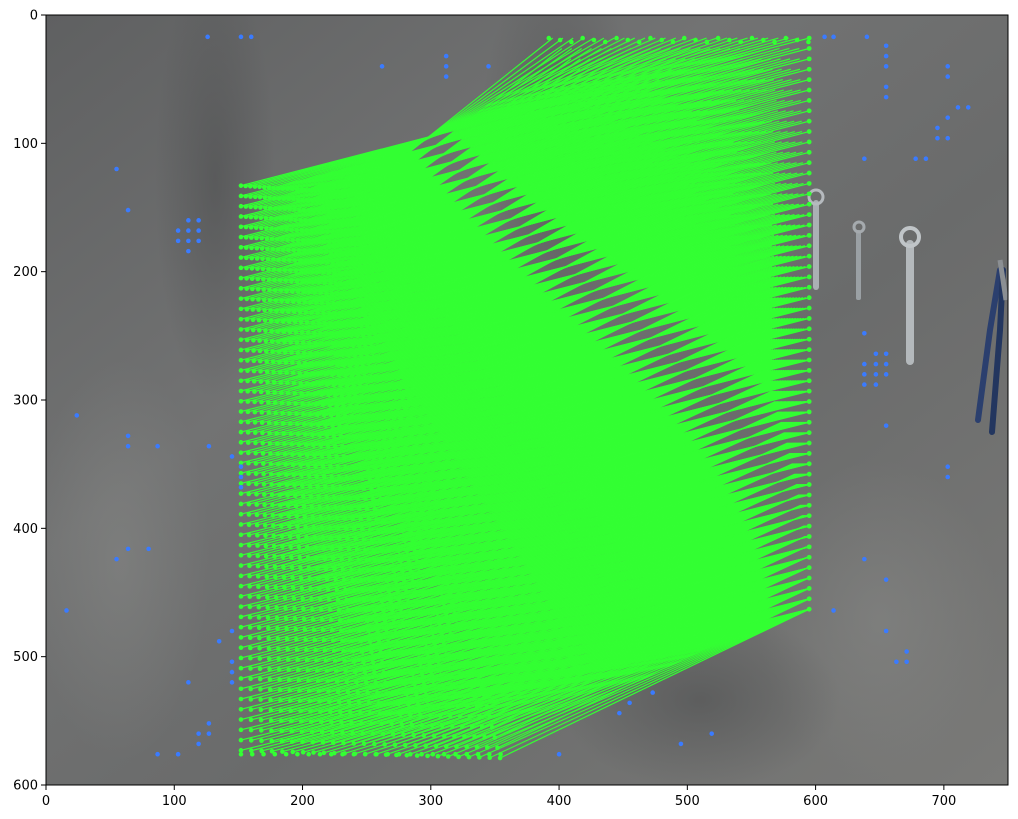  I want to click on x-axis: 0 100 200 300 400 500 600 700, so click(499, 797).